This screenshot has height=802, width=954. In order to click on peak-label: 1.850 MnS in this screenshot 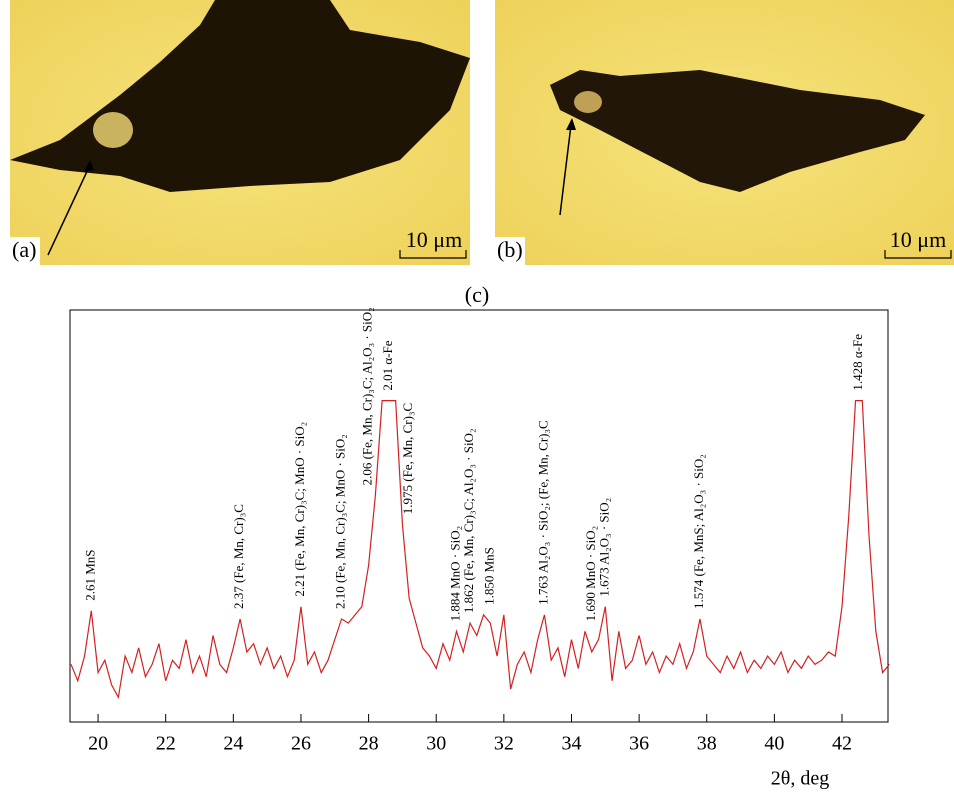, I will do `click(488, 576)`.